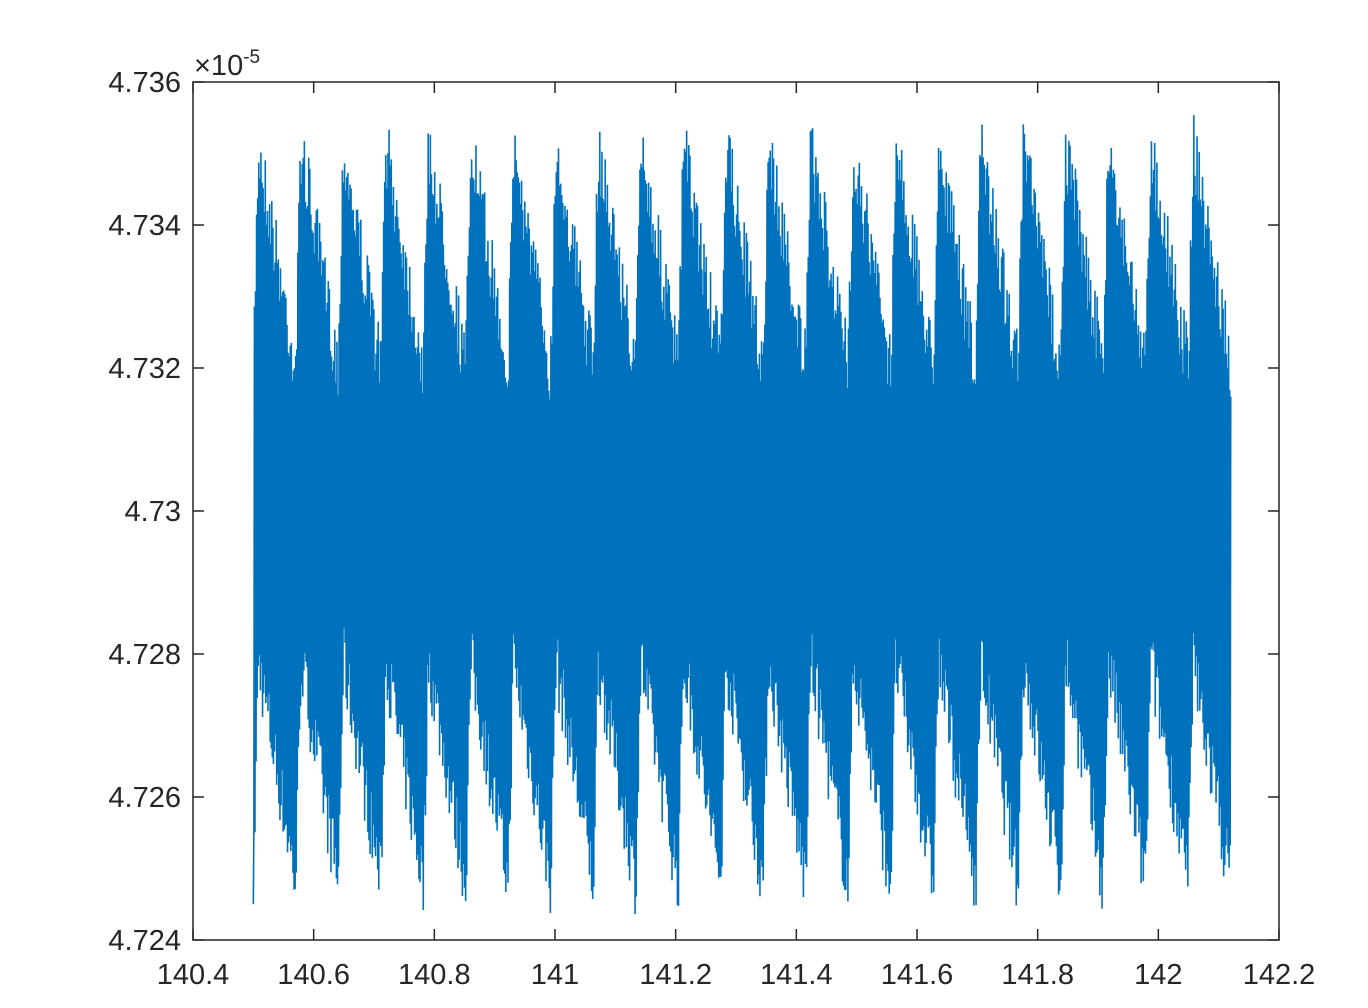 The image size is (1368, 1008). What do you see at coordinates (144, 941) in the screenshot?
I see `y-tick-label: 4.724` at bounding box center [144, 941].